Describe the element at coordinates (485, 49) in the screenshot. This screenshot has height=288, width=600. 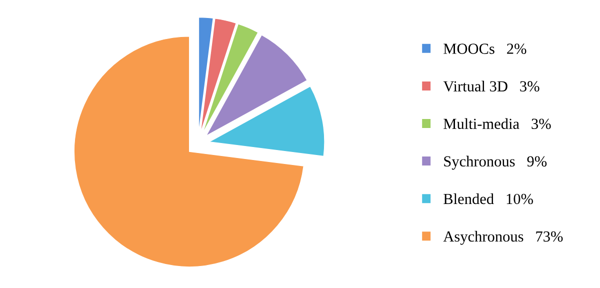
I see `legend-label: MOOCs 2%` at that location.